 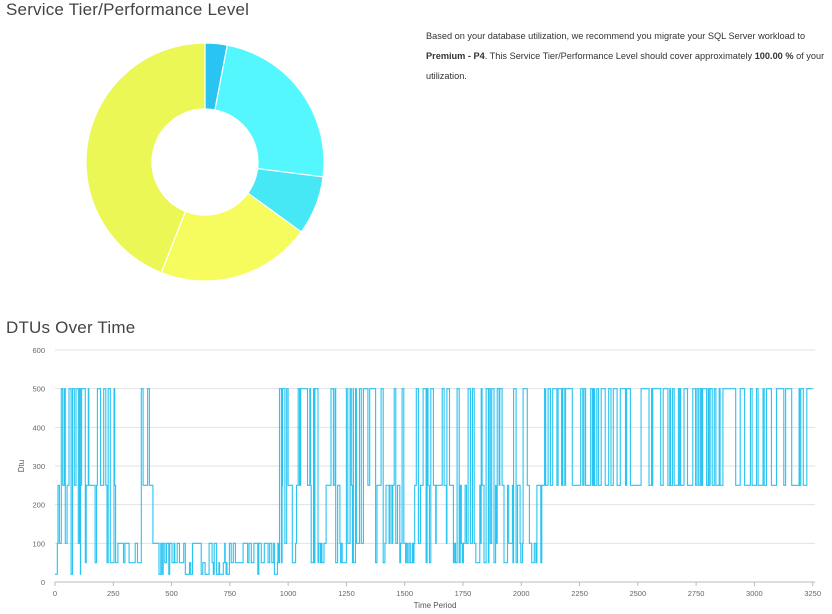 I want to click on coverage-percent: 100.00 %, so click(x=774, y=56).